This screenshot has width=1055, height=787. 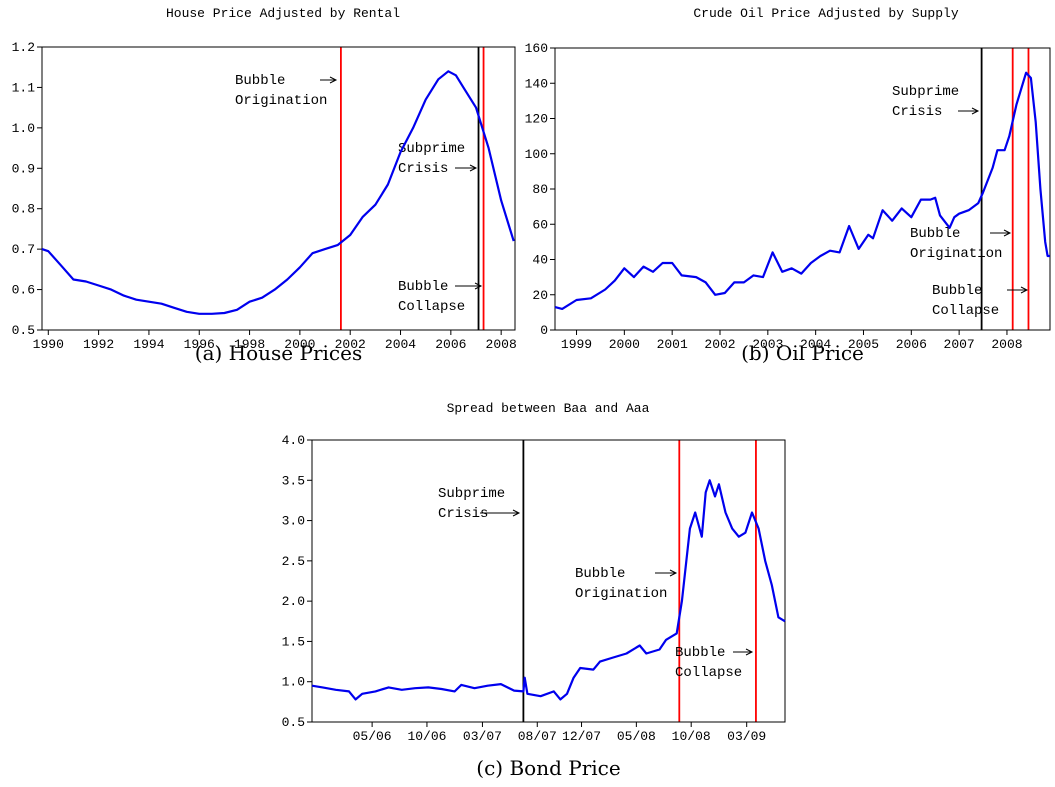 What do you see at coordinates (536, 119) in the screenshot?
I see `y-tick-label: 120` at bounding box center [536, 119].